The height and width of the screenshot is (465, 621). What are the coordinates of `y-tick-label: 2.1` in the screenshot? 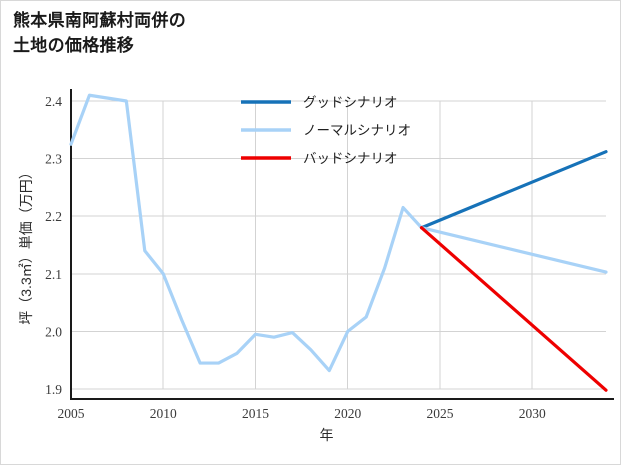 It's located at (53, 274).